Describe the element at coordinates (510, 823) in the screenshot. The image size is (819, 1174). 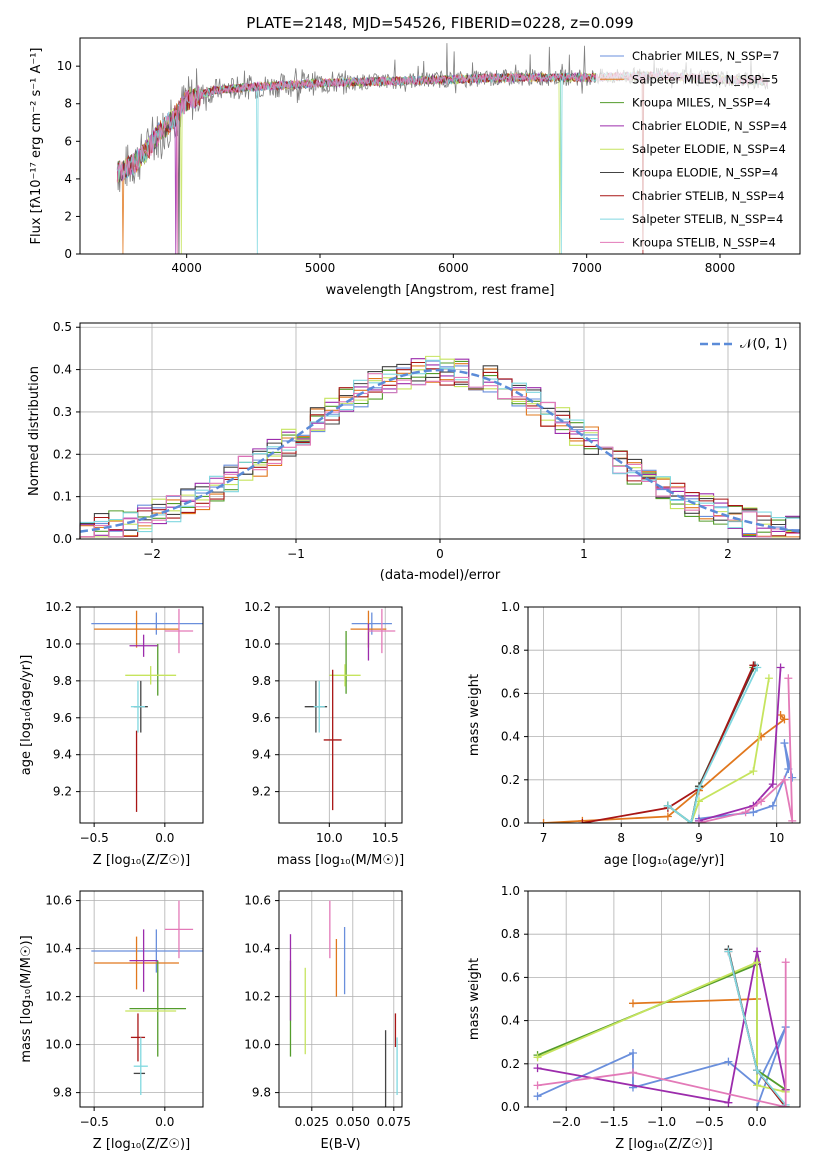
I see `weight-vs-age-ytick-label: 0.0` at that location.